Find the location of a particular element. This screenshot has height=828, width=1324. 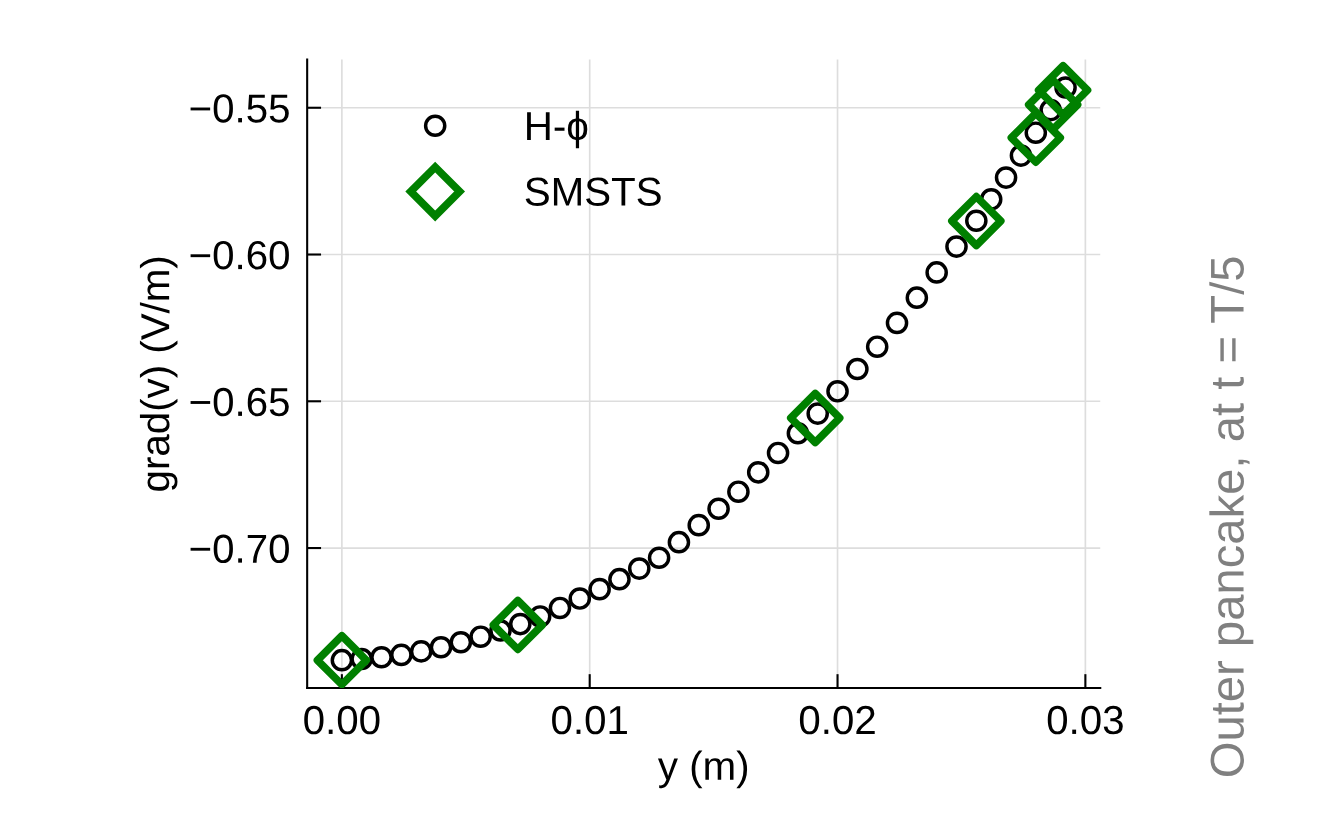

y-axis-title: grad(v) (V/m) is located at coordinates (158, 374).